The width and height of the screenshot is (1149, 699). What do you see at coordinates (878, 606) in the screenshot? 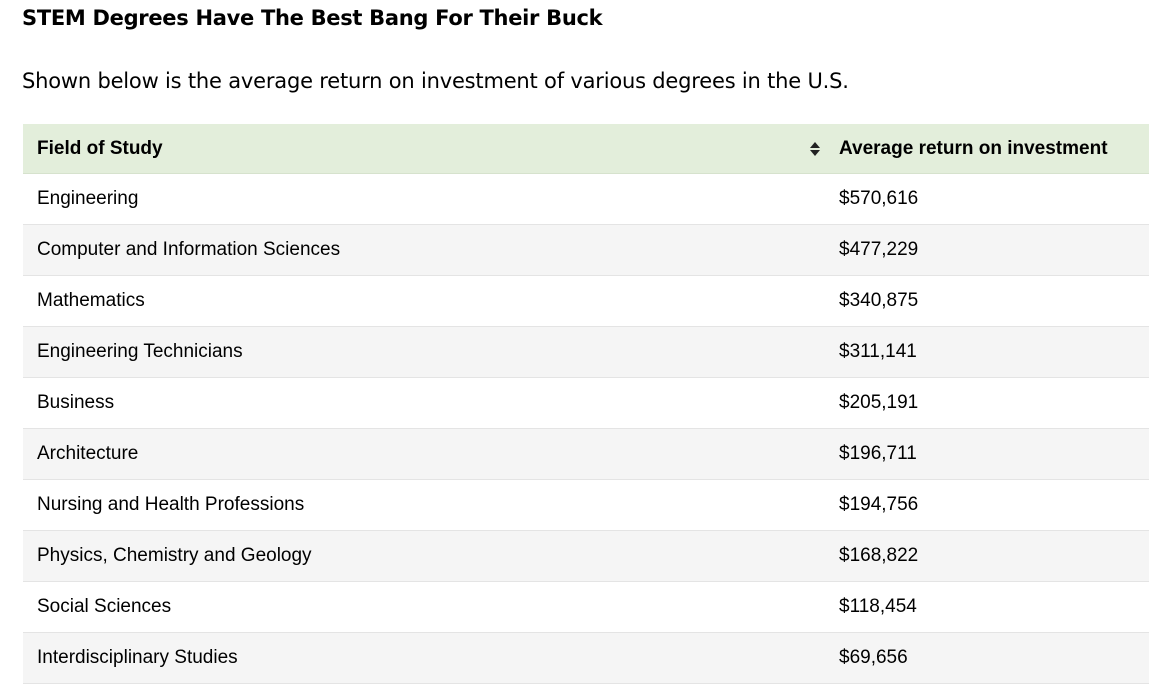
I see `roi-cell: $118,454` at bounding box center [878, 606].